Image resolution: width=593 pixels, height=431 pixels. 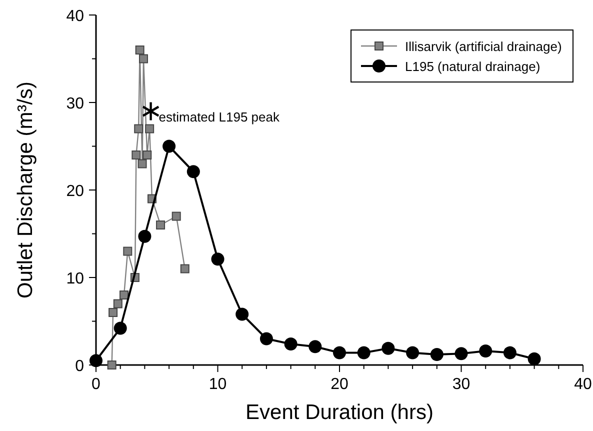 What do you see at coordinates (339, 384) in the screenshot?
I see `x-tick-label: 20` at bounding box center [339, 384].